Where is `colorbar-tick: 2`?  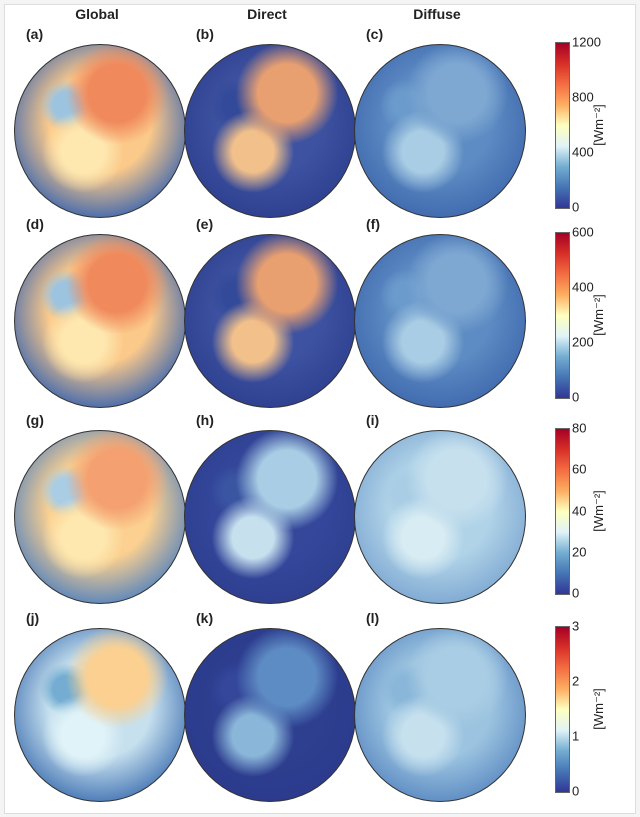 colorbar-tick: 2 is located at coordinates (576, 681).